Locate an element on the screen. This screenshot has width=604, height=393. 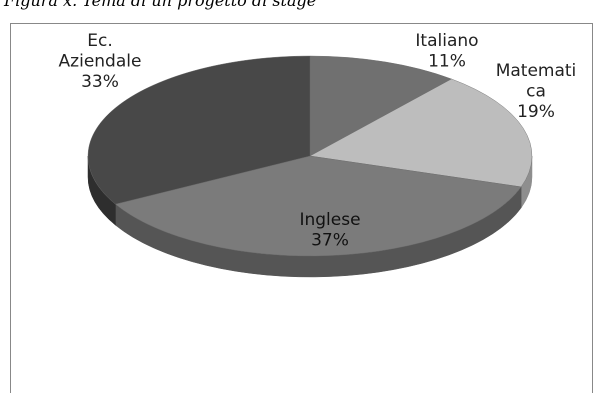
pie-slice-ec-aziendale is located at coordinates (199, 130).